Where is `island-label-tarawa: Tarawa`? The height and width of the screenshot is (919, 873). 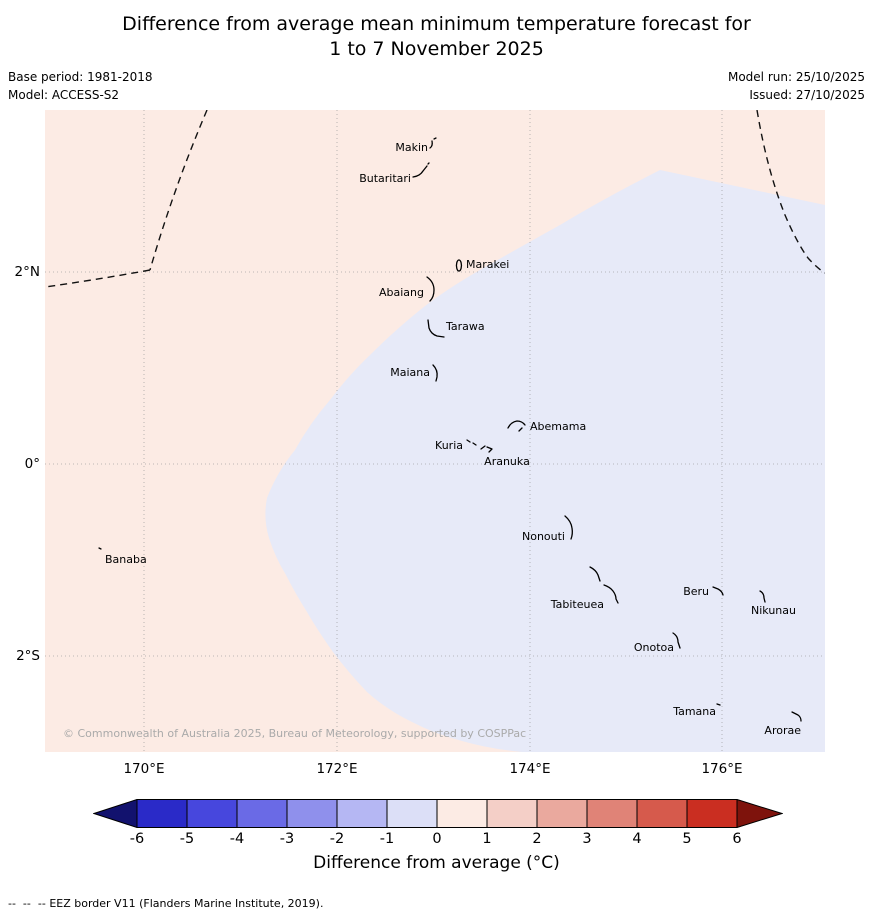
island-label-tarawa: Tarawa is located at coordinates (465, 326).